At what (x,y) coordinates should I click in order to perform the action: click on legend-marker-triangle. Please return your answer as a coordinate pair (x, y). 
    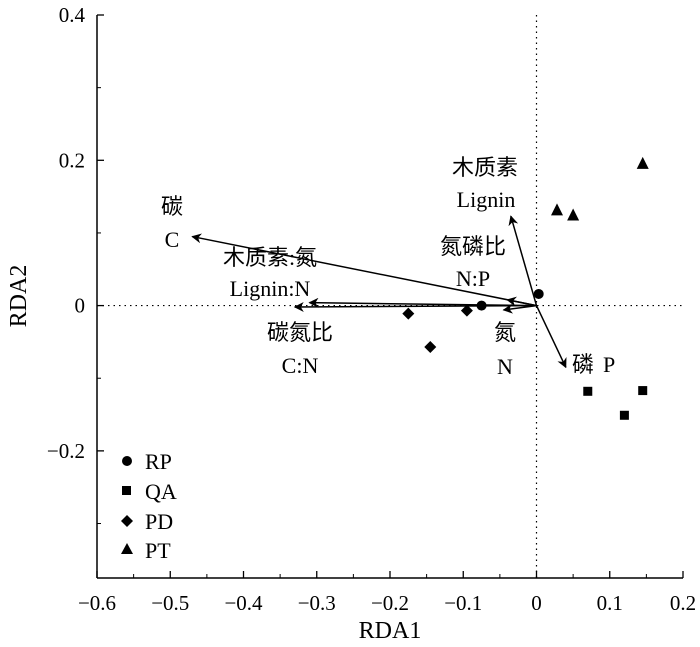
    Looking at the image, I should click on (127, 548).